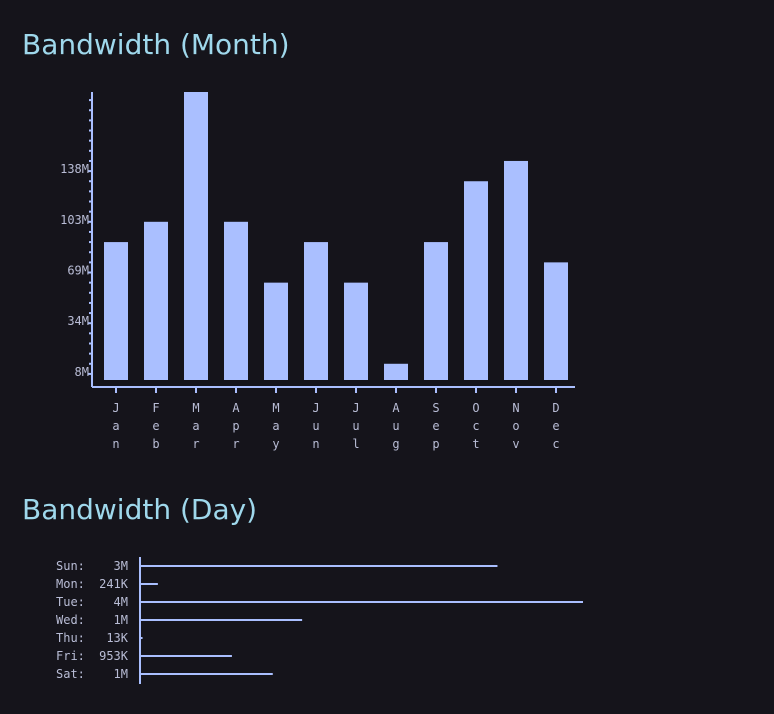 This screenshot has height=714, width=774. I want to click on x-tick-label-letter: D, so click(555, 408).